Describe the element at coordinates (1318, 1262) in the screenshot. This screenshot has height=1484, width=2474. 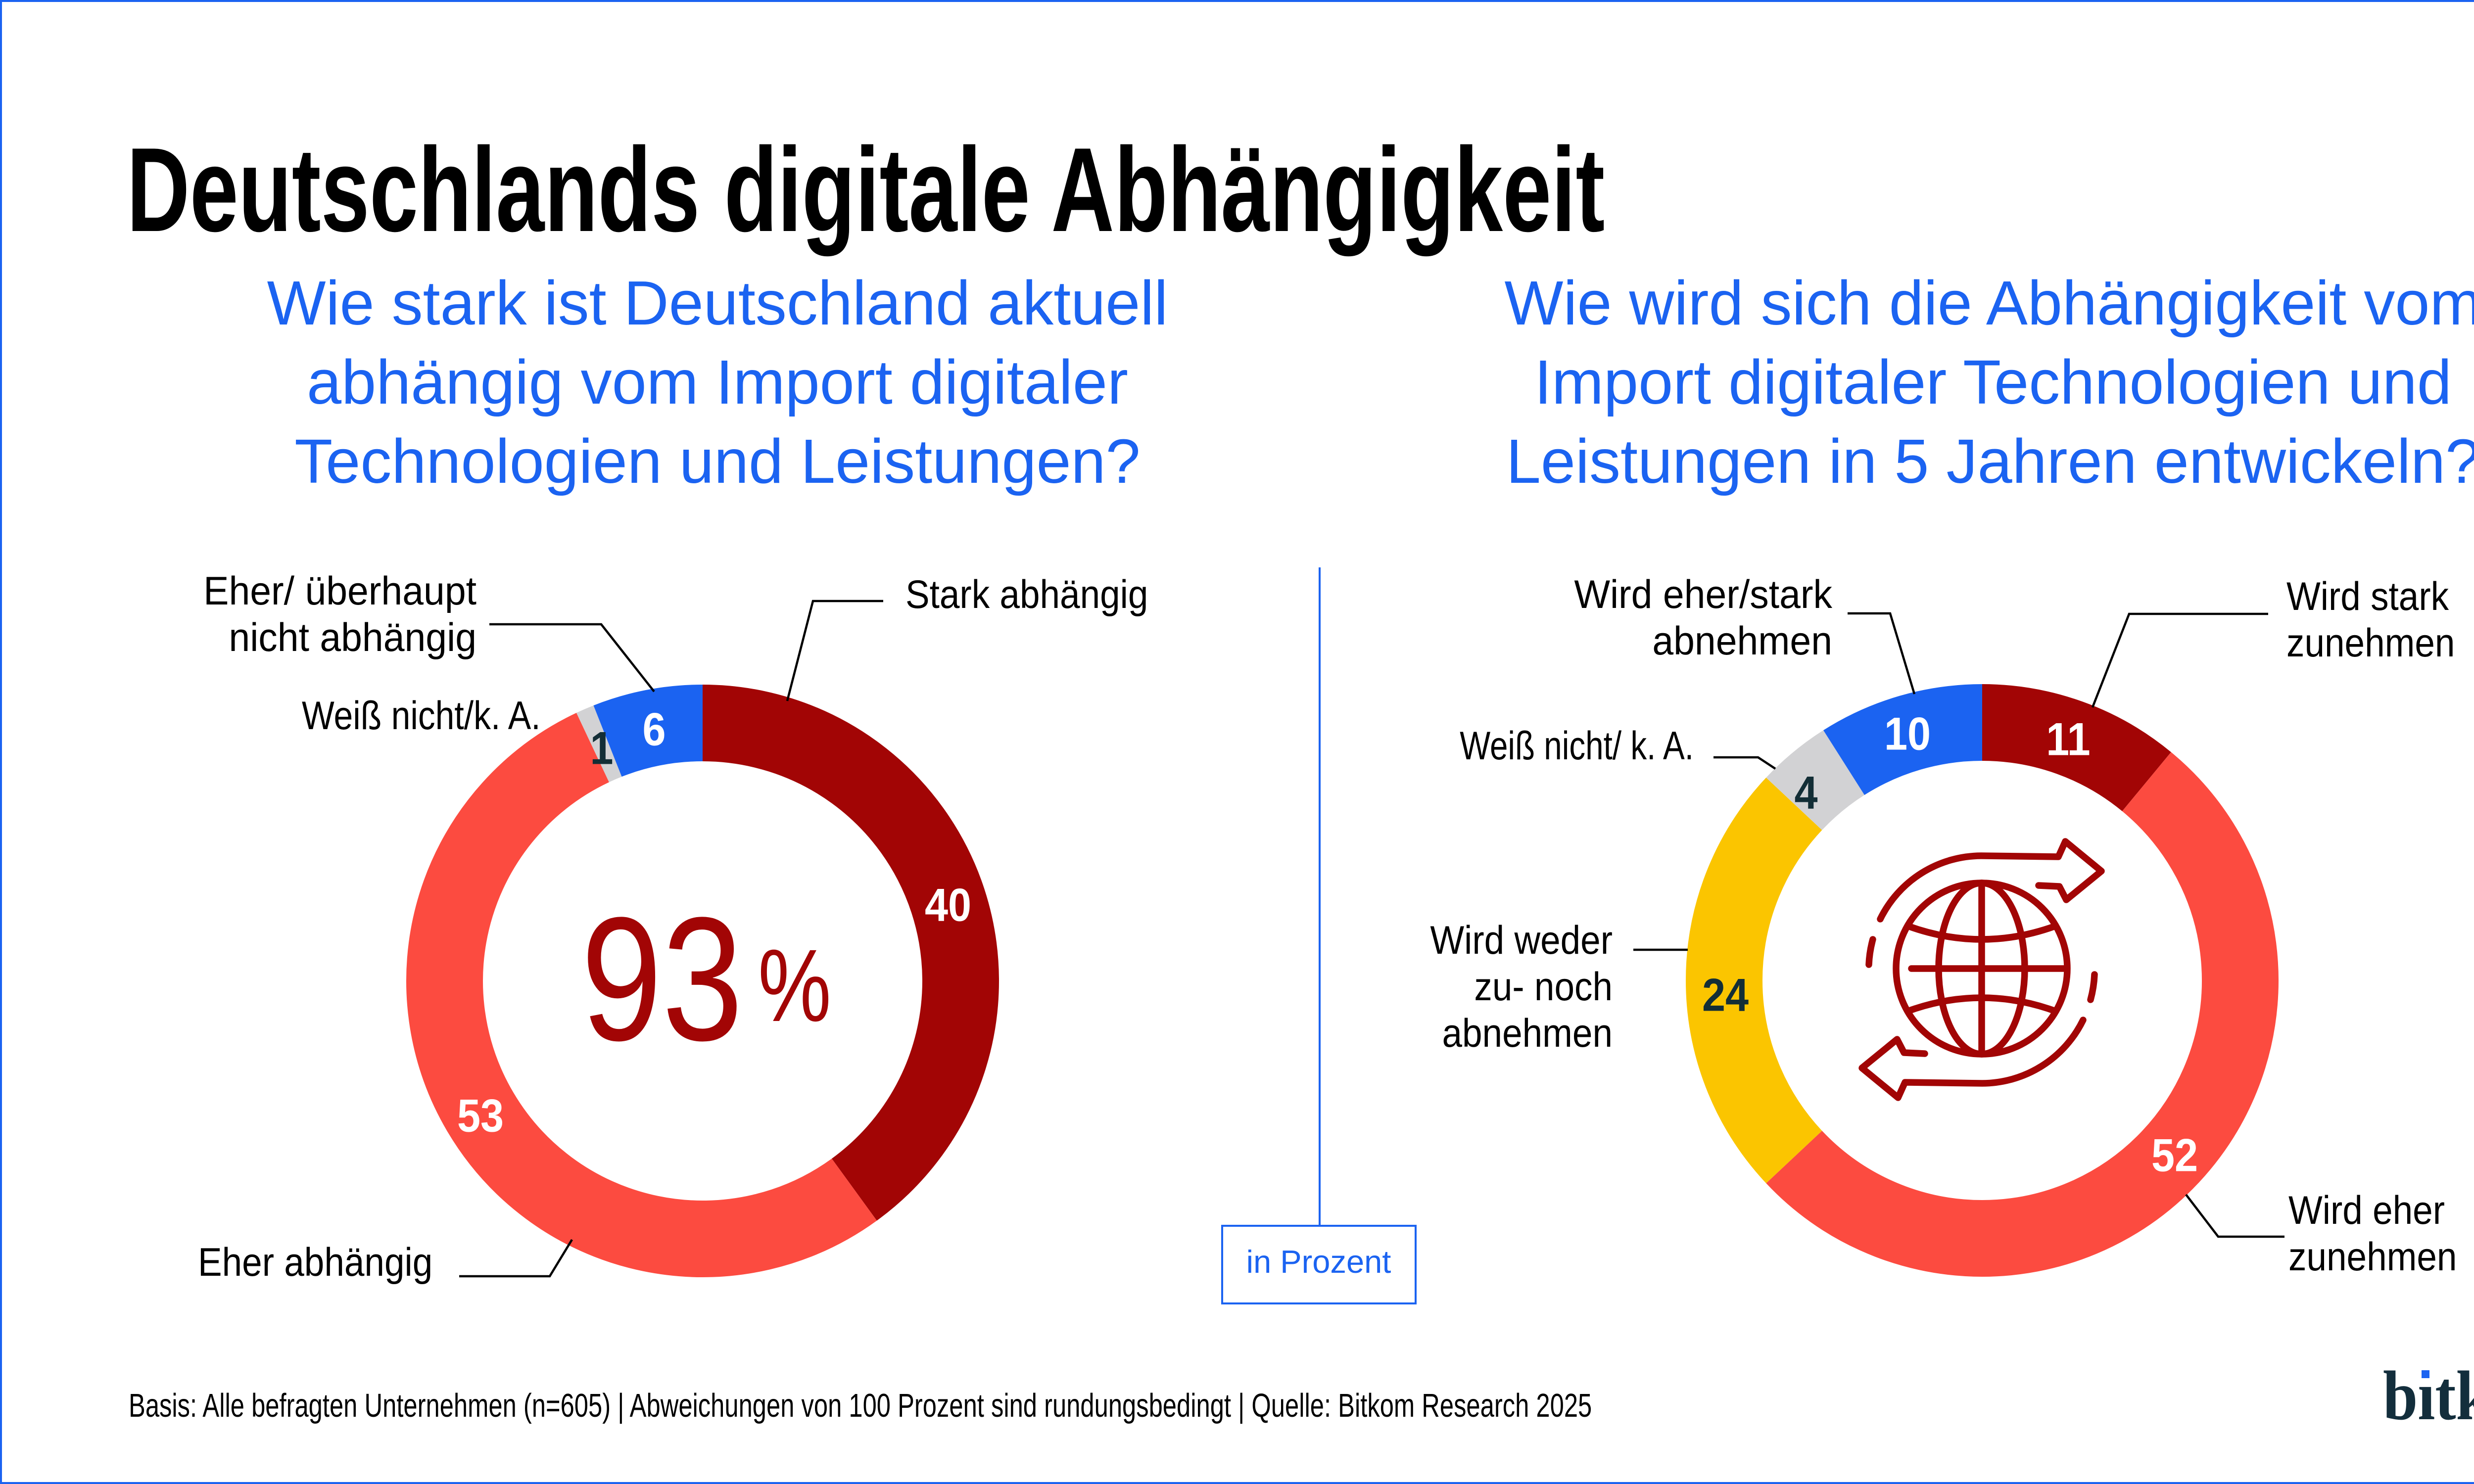
I see `svg-text: in Prozent` at that location.